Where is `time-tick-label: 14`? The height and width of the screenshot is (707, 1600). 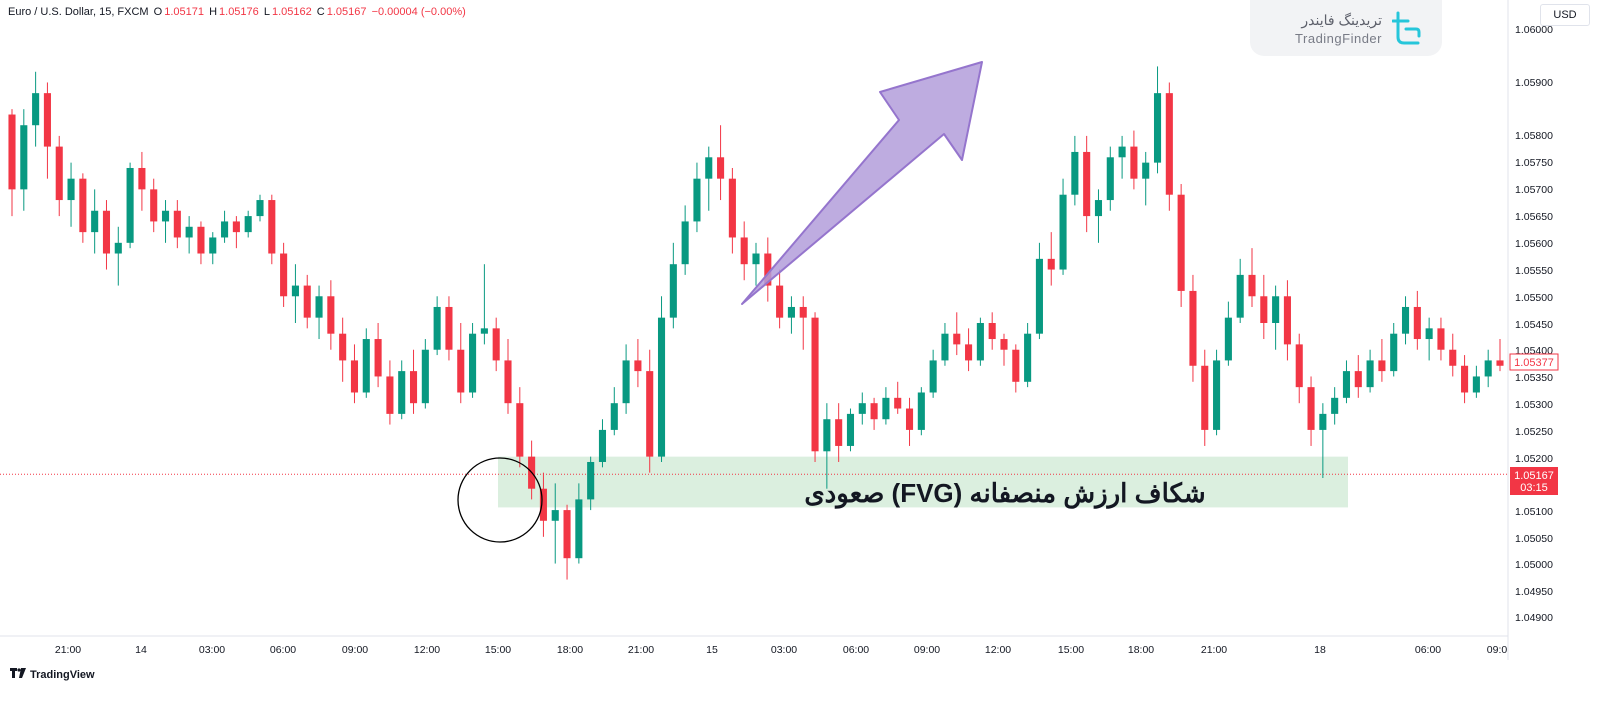
time-tick-label: 14 is located at coordinates (141, 650).